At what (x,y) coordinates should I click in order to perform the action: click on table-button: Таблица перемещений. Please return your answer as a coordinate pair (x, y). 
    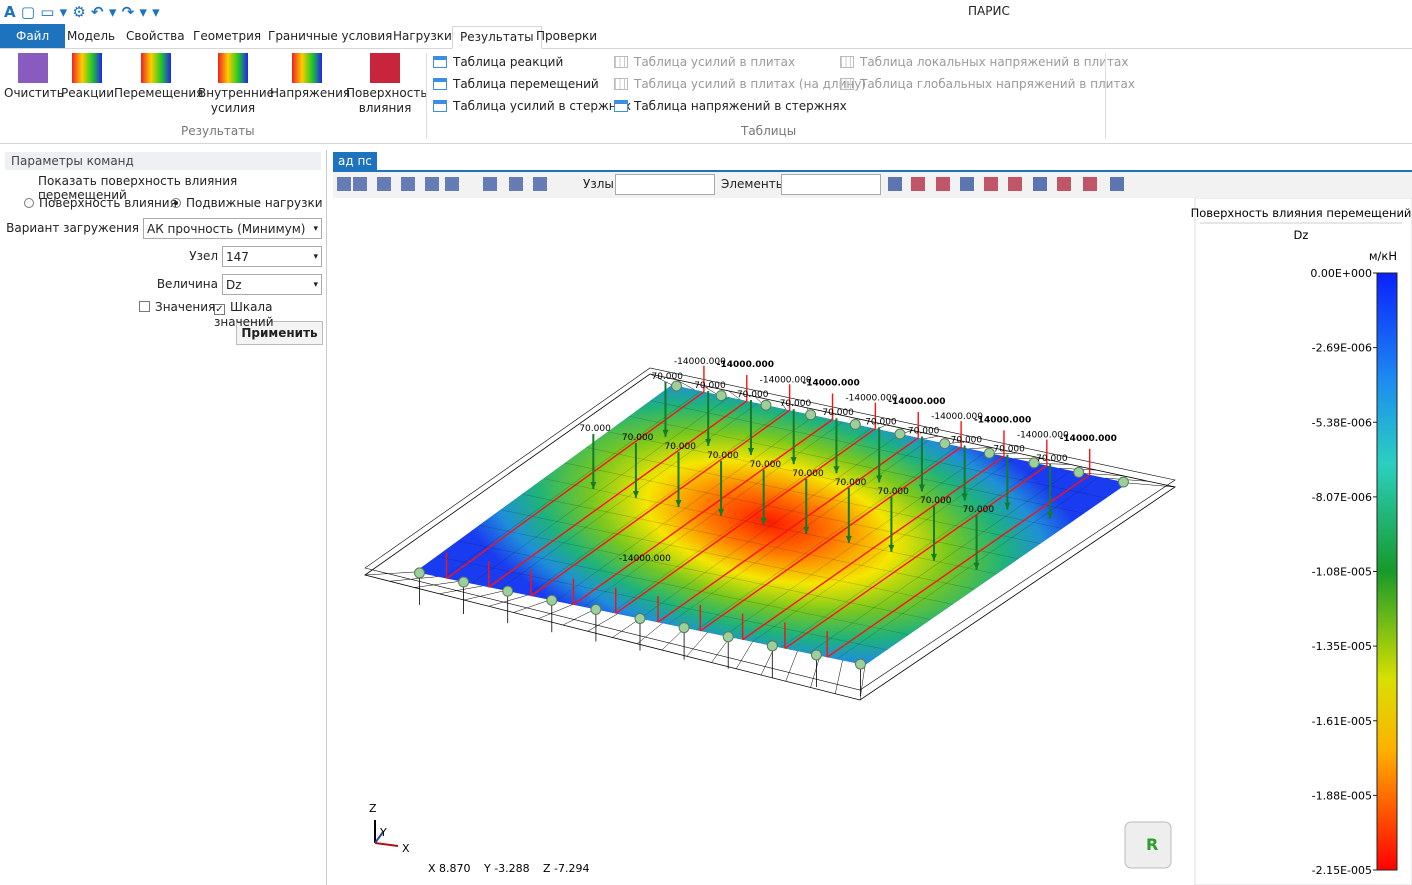
    Looking at the image, I should click on (516, 84).